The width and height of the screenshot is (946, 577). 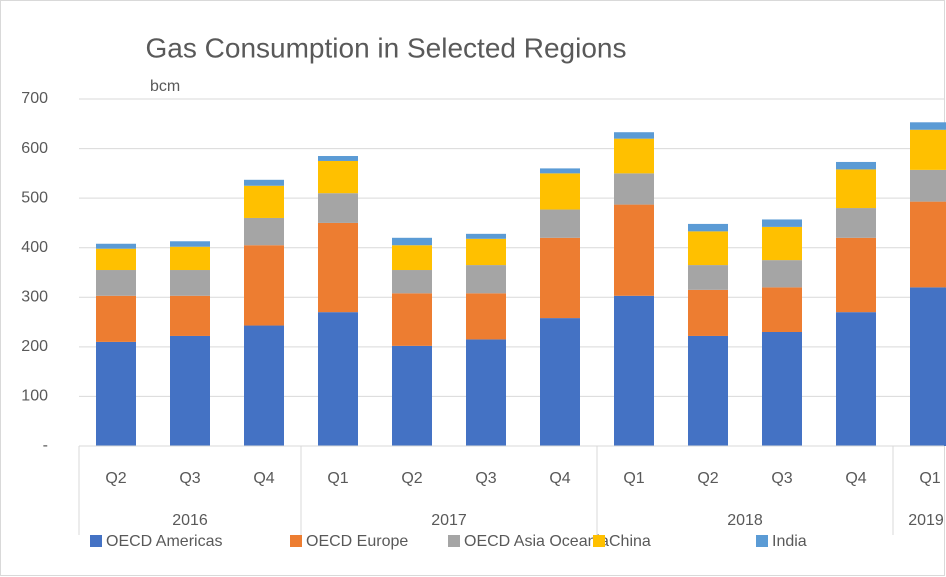 I want to click on year-label: 2016, so click(x=190, y=520).